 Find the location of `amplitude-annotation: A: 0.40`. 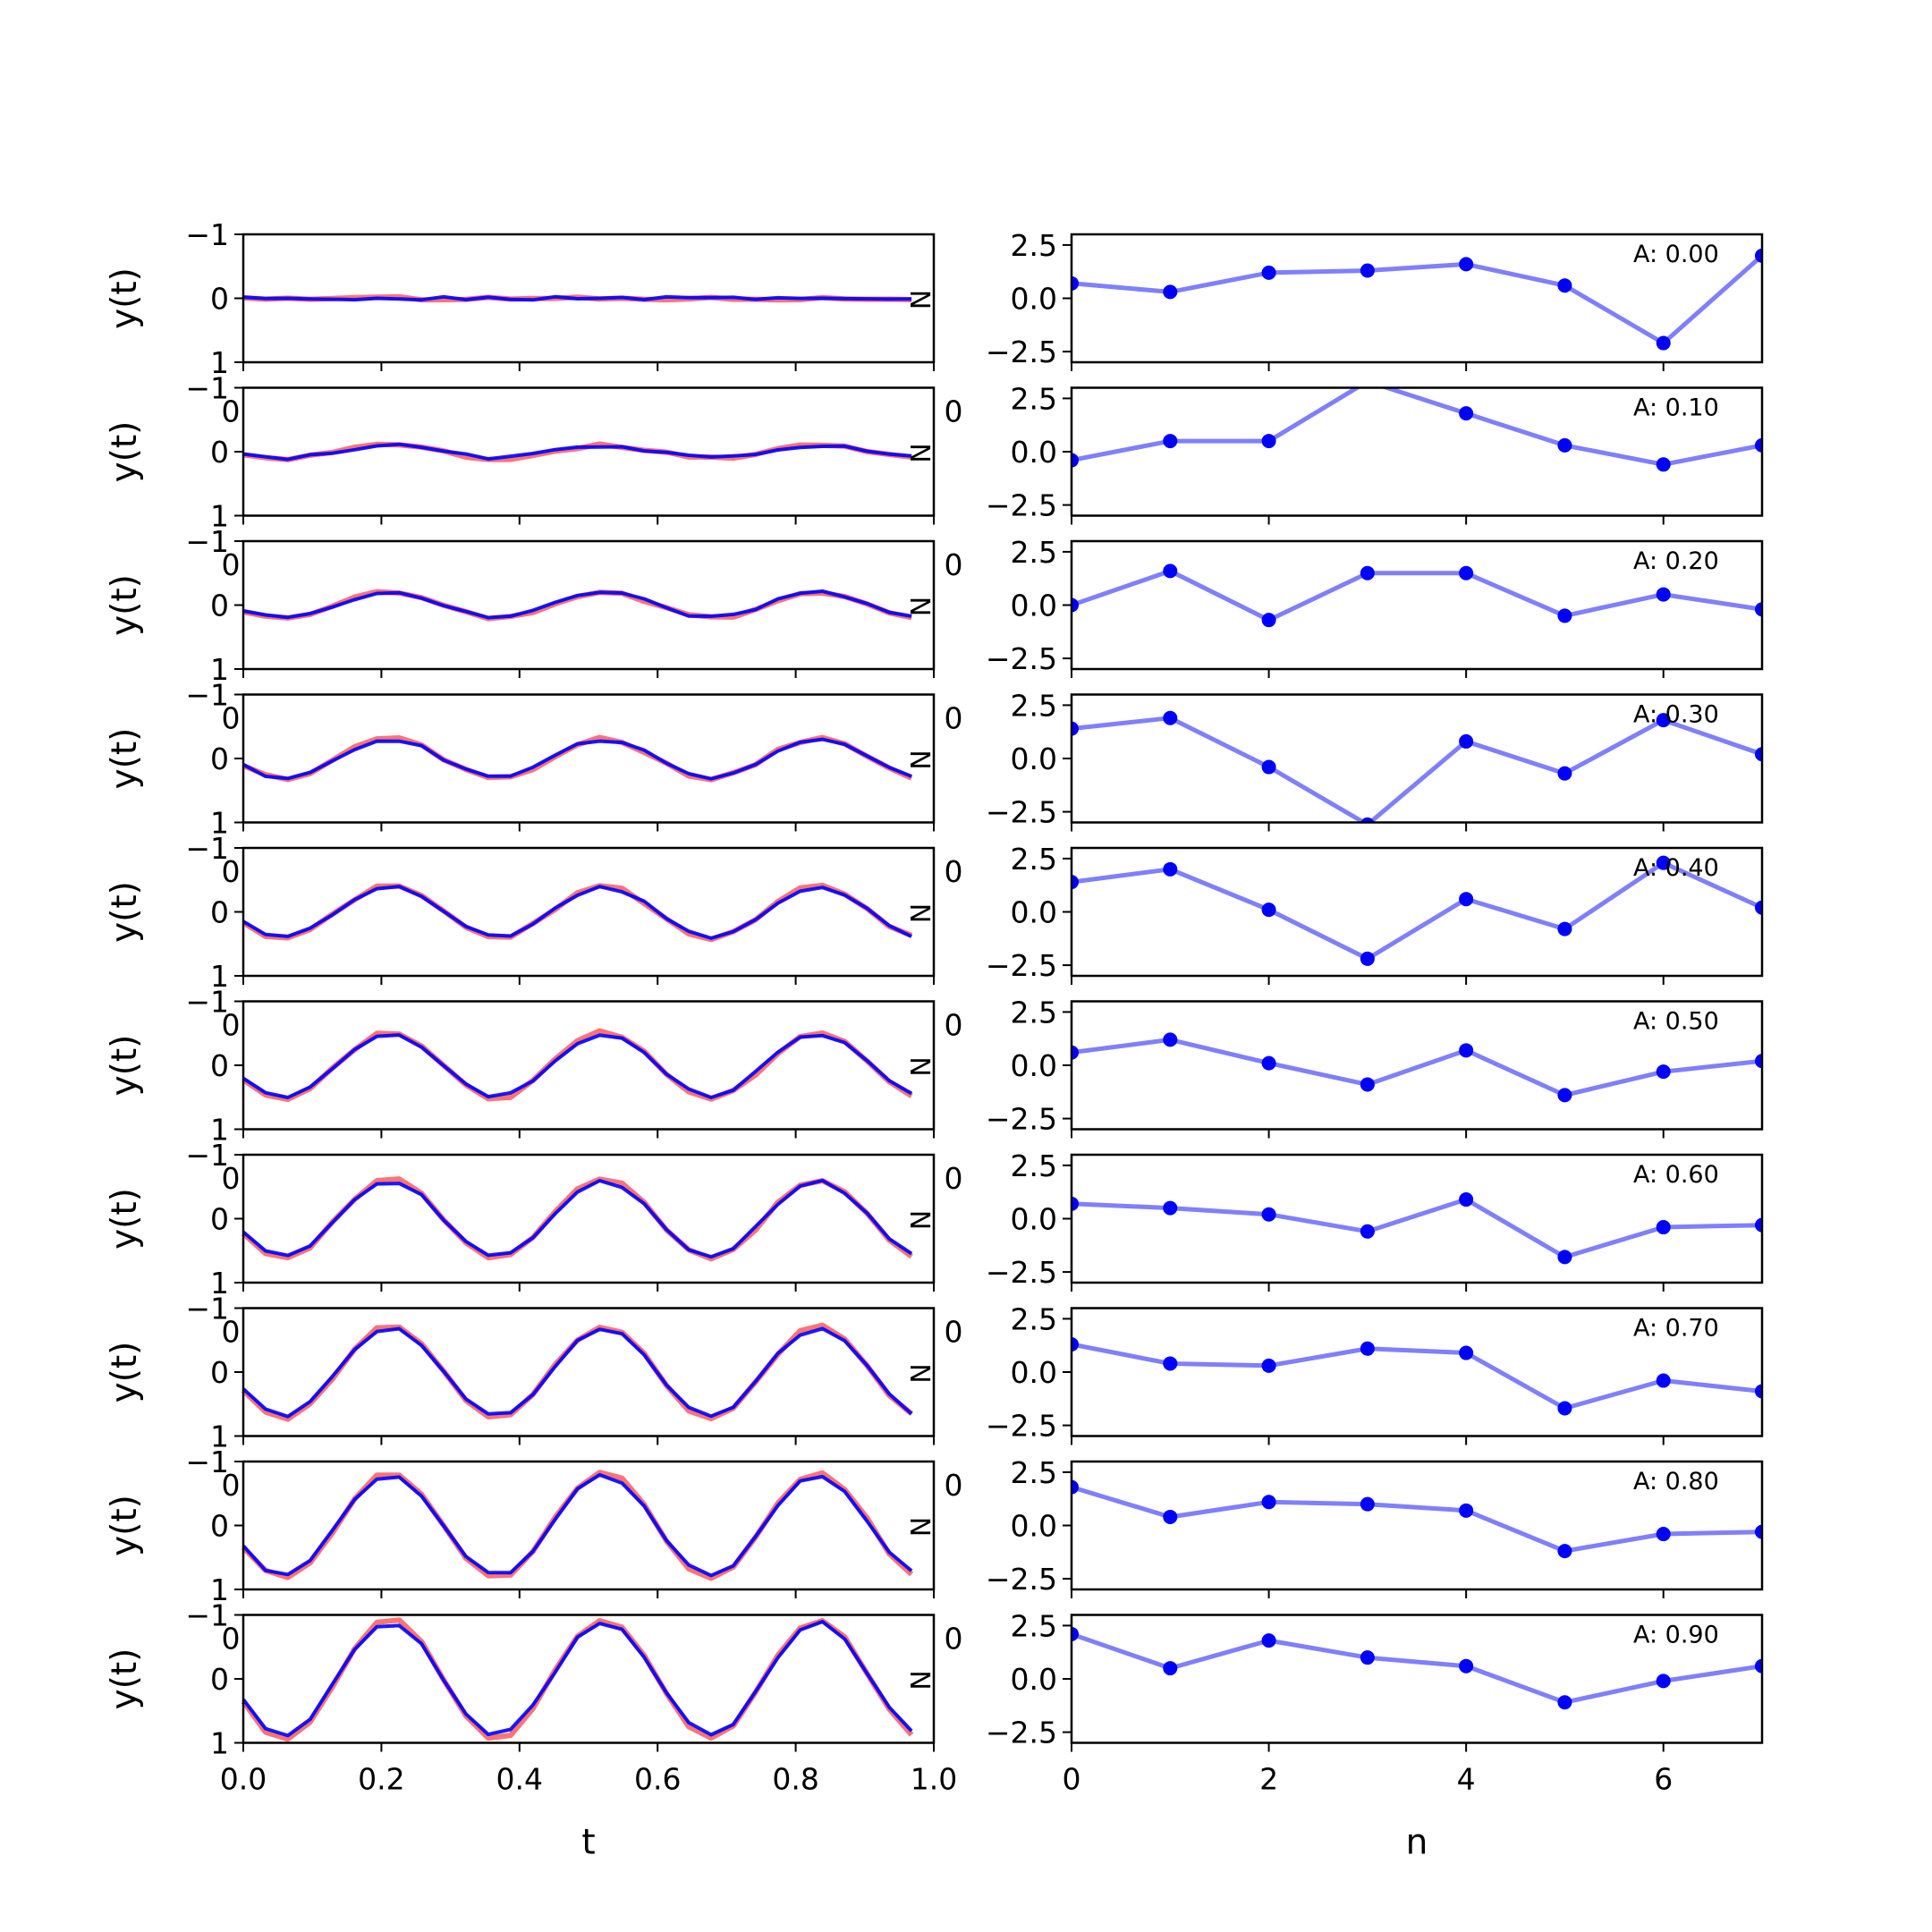

amplitude-annotation: A: 0.40 is located at coordinates (1676, 868).